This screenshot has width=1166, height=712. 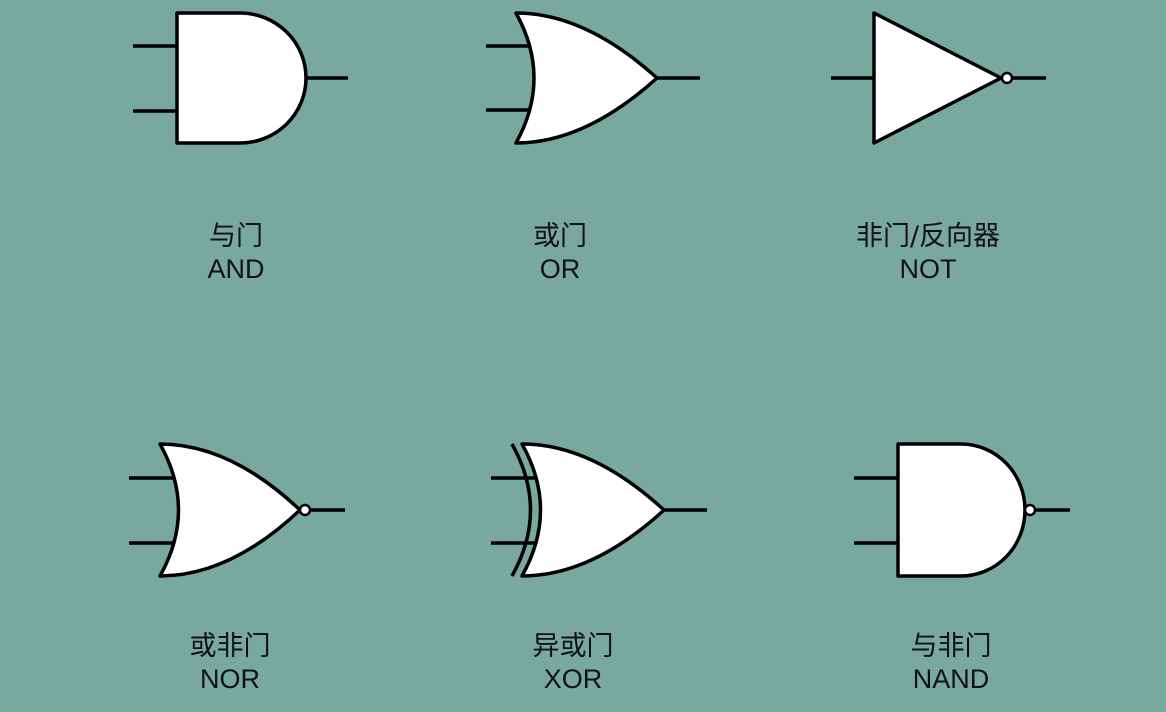 I want to click on xor-gate-name-en: XOR, so click(x=573, y=679).